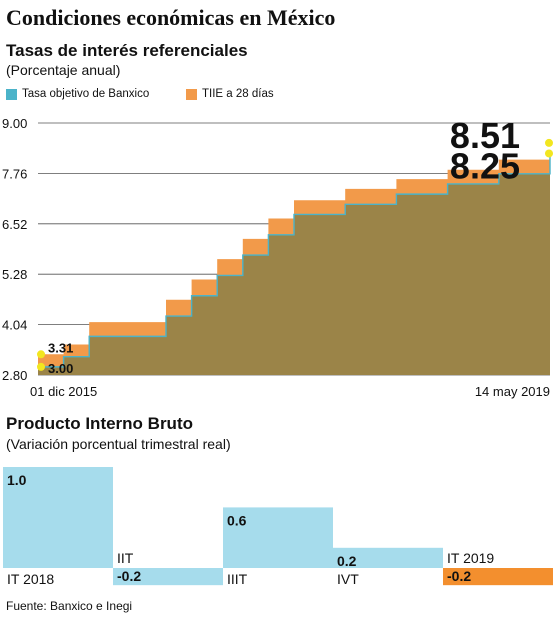  I want to click on legend-tiie: TIIE a 28 días, so click(230, 94).